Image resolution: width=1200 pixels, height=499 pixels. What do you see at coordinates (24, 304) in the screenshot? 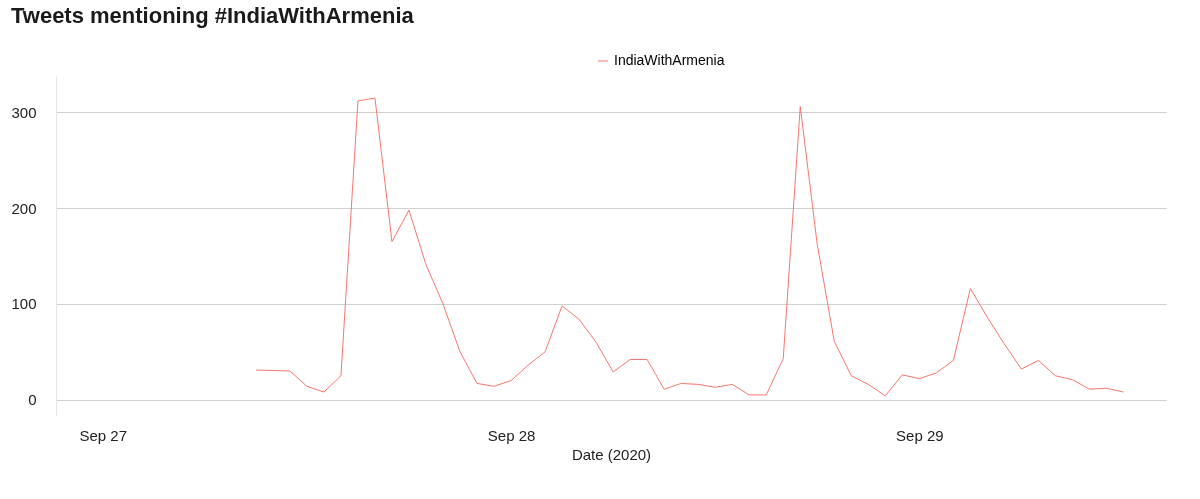
I see `y-tick-label: 100` at bounding box center [24, 304].